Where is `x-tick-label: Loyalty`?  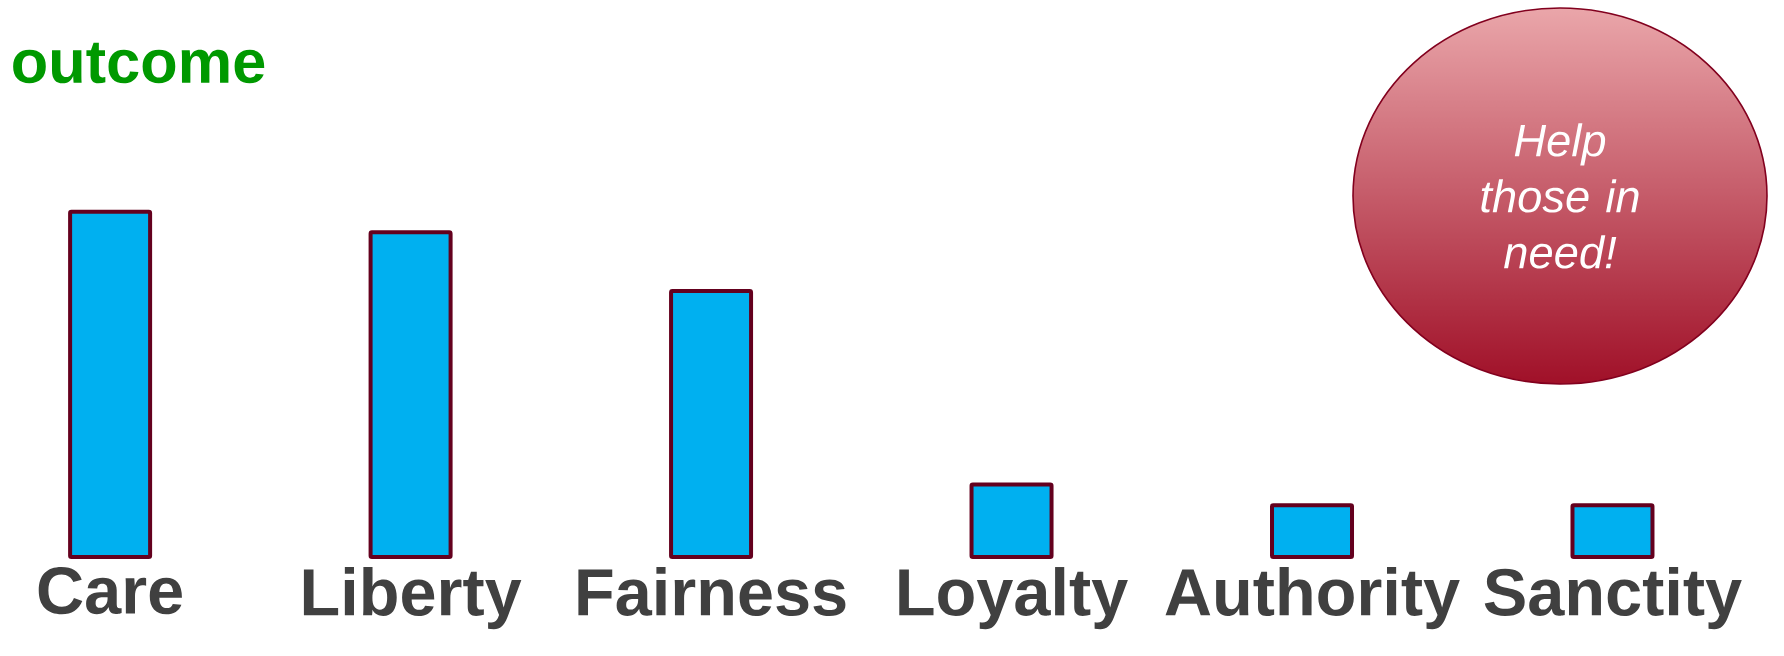 x-tick-label: Loyalty is located at coordinates (1013, 598).